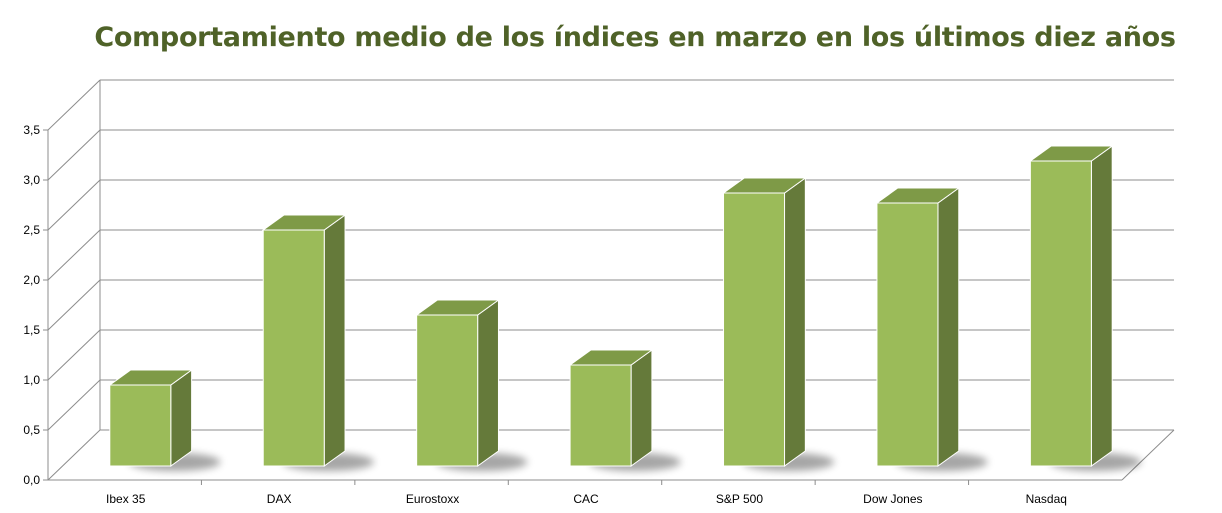 This screenshot has width=1222, height=513. Describe the element at coordinates (31, 480) in the screenshot. I see `y-tick-label: 0,0` at that location.